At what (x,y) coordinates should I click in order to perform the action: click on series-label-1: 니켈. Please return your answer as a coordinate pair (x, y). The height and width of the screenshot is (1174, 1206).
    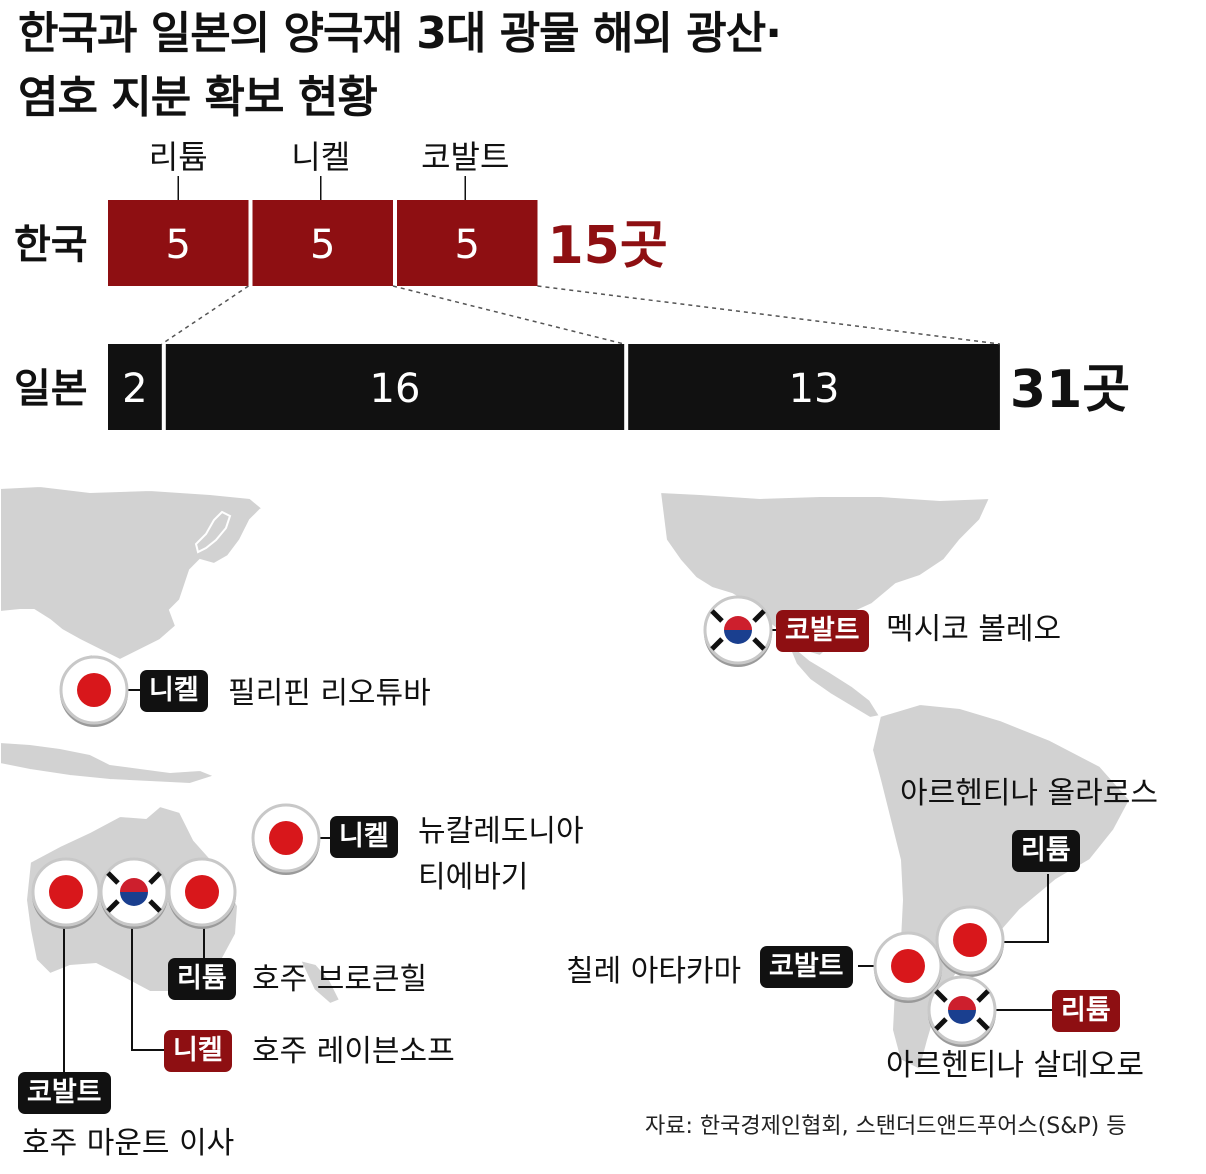
    Looking at the image, I should click on (320, 157).